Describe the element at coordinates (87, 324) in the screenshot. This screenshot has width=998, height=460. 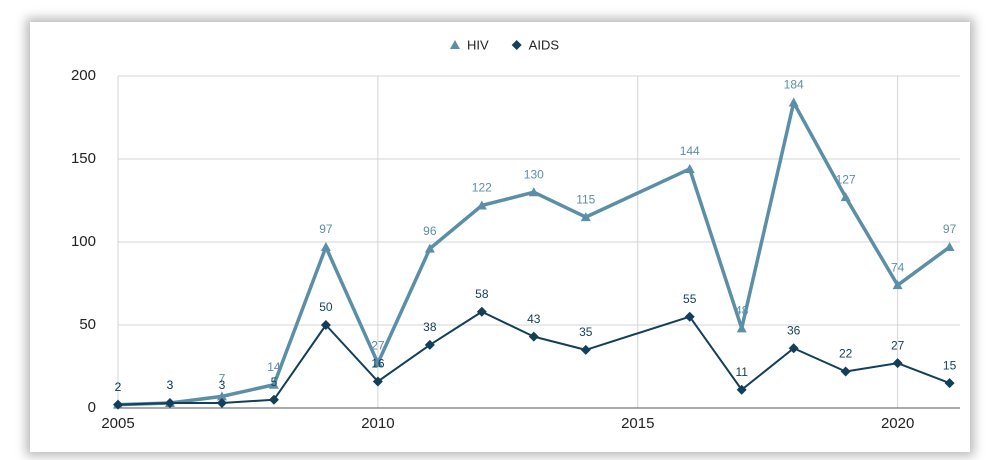
I see `y-tick-label: 50` at that location.